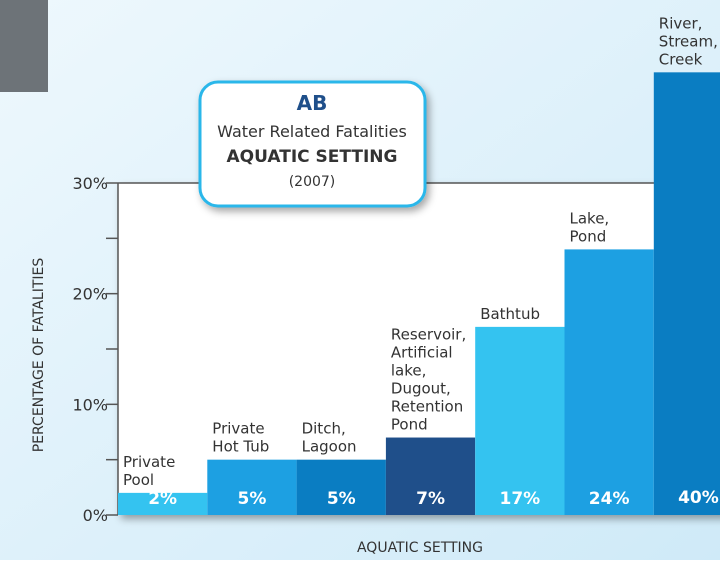 The width and height of the screenshot is (720, 564). I want to click on category-label-line: Lagoon, so click(329, 447).